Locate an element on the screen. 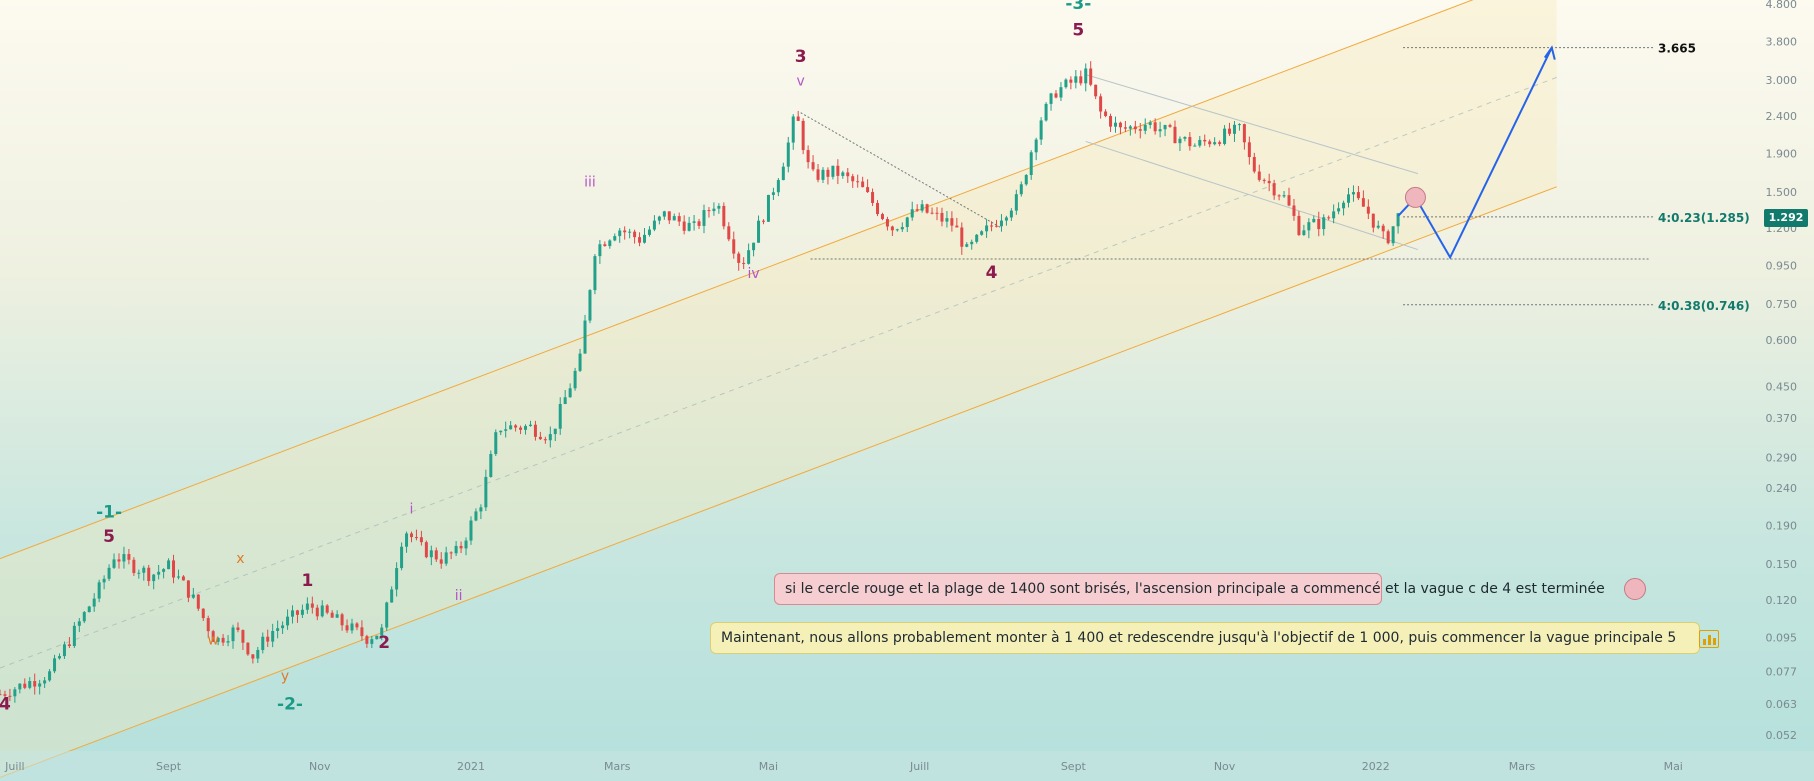 The height and width of the screenshot is (781, 1814). level-label: 4:0.23(1.285) is located at coordinates (1704, 218).